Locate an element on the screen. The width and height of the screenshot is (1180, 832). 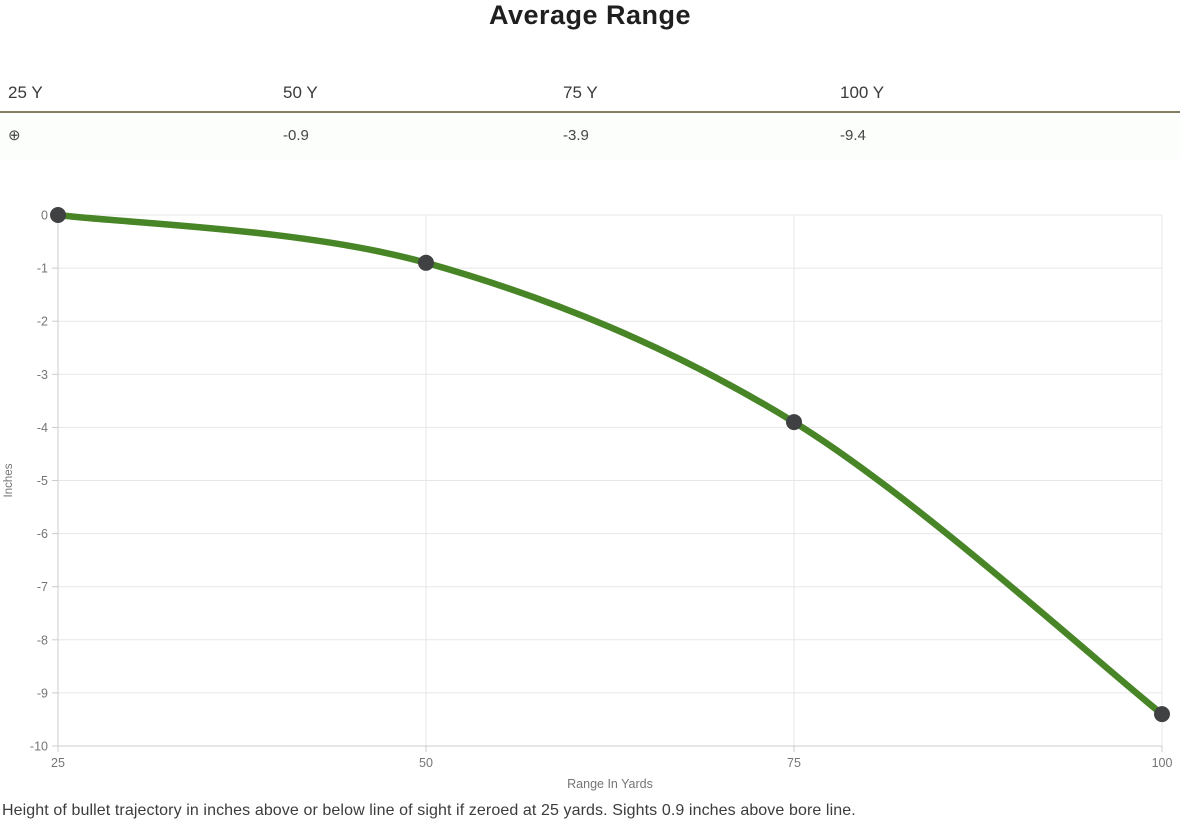
drop-value-75y: -3.9 is located at coordinates (576, 135).